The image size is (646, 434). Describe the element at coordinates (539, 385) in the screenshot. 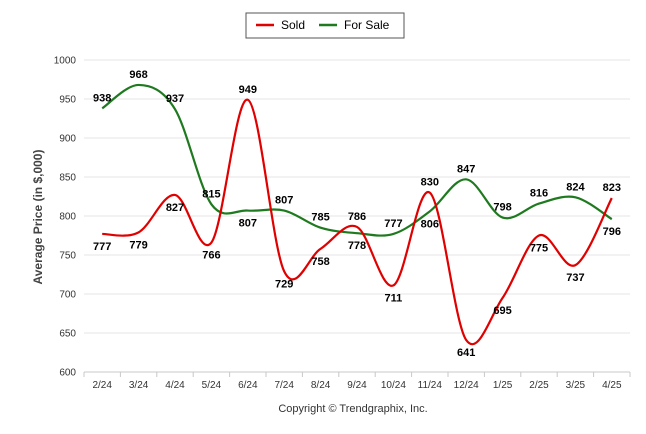

I see `x-tick-label: 2/25` at that location.